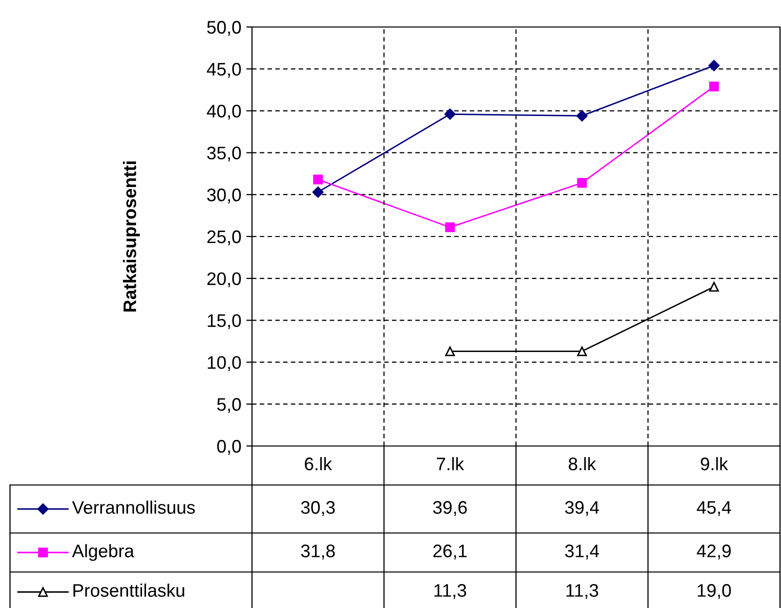 Image resolution: width=781 pixels, height=608 pixels. Describe the element at coordinates (224, 28) in the screenshot. I see `y-tick-label: 50,0` at that location.